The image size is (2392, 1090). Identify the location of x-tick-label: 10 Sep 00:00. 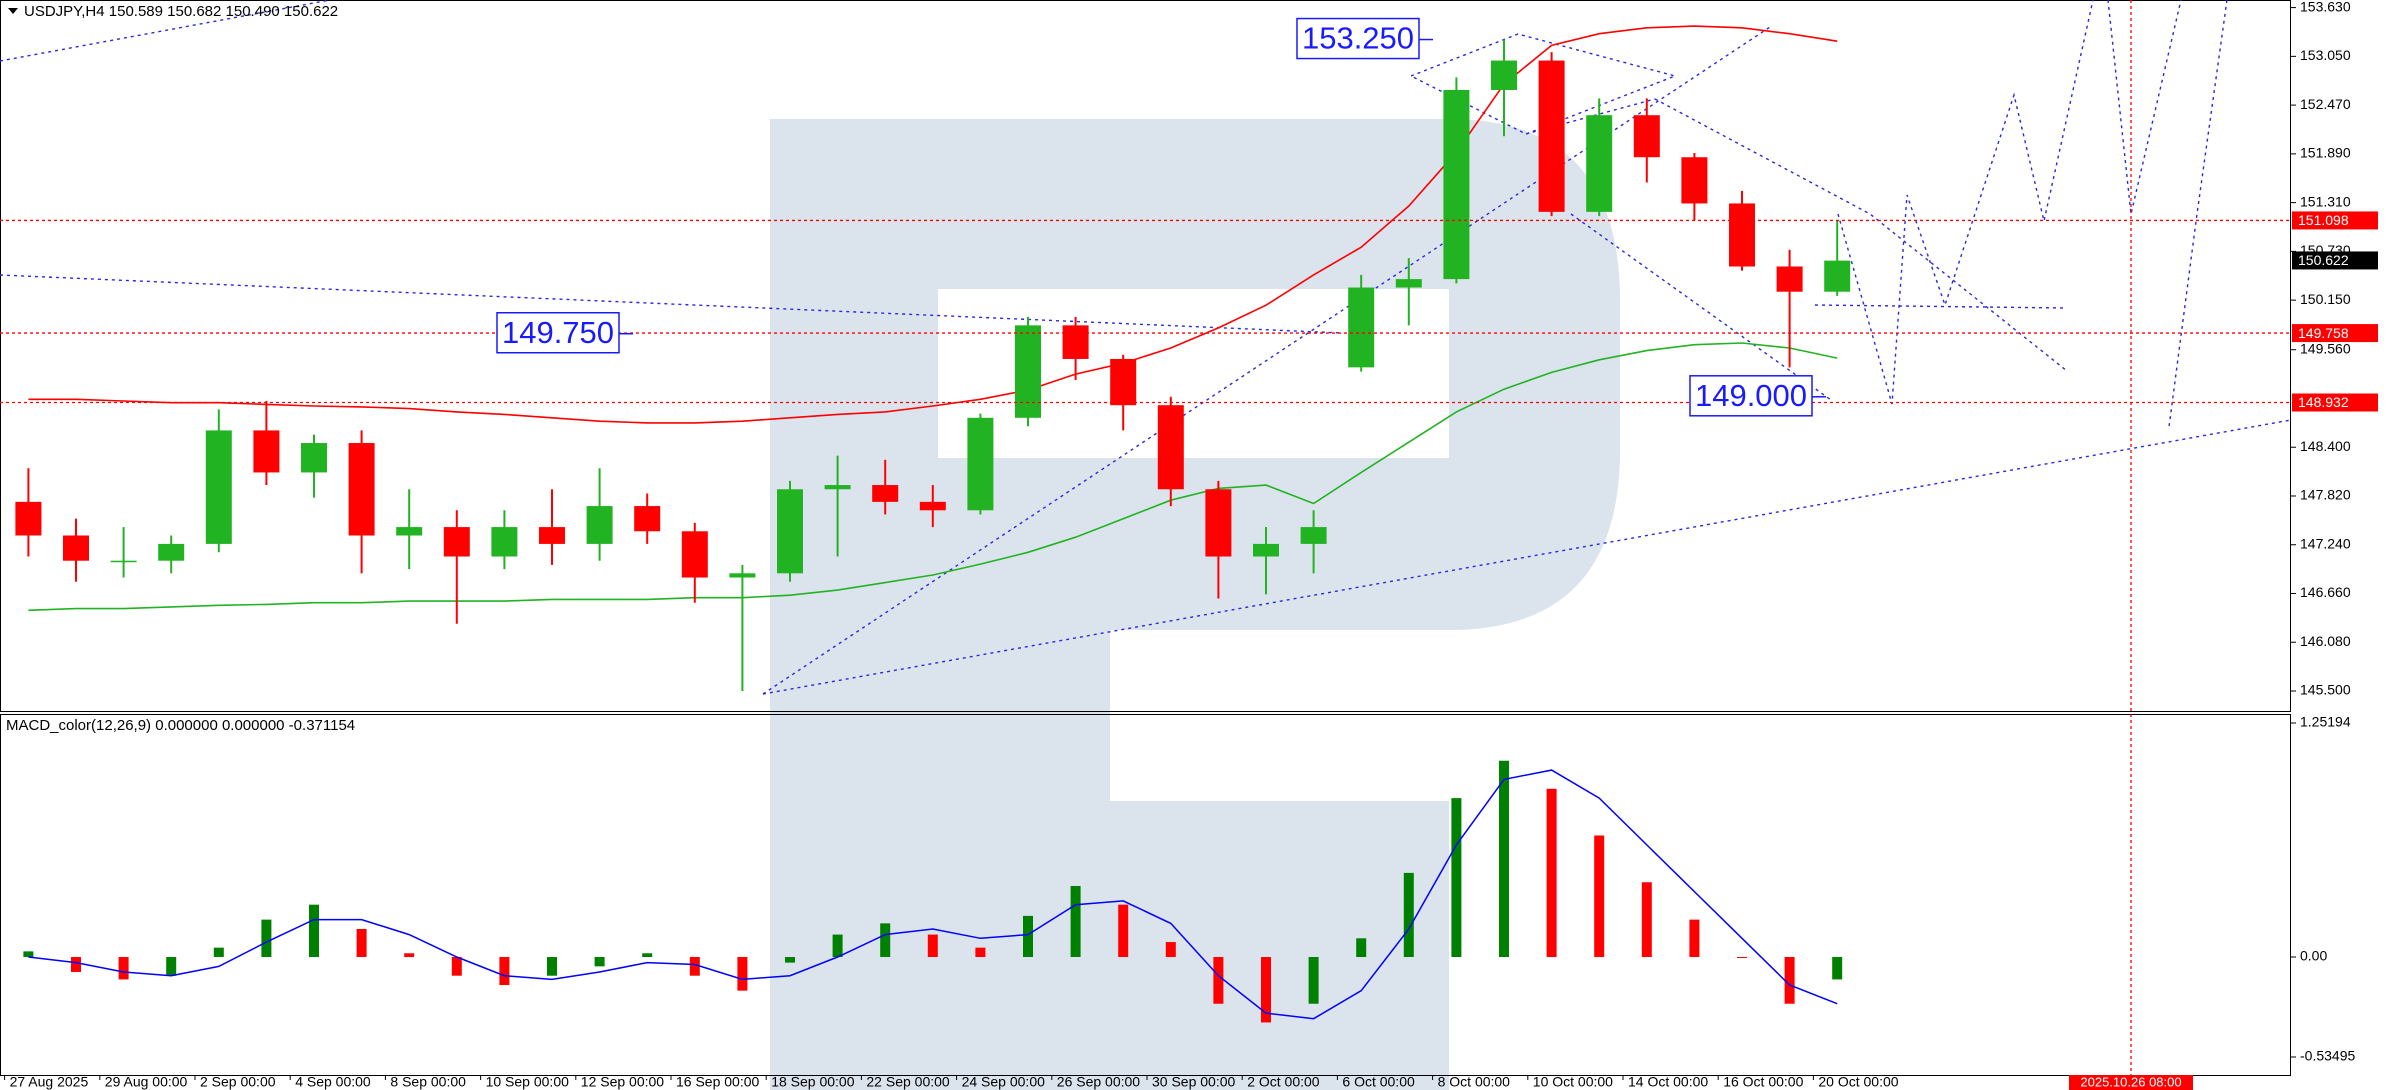
(528, 1082).